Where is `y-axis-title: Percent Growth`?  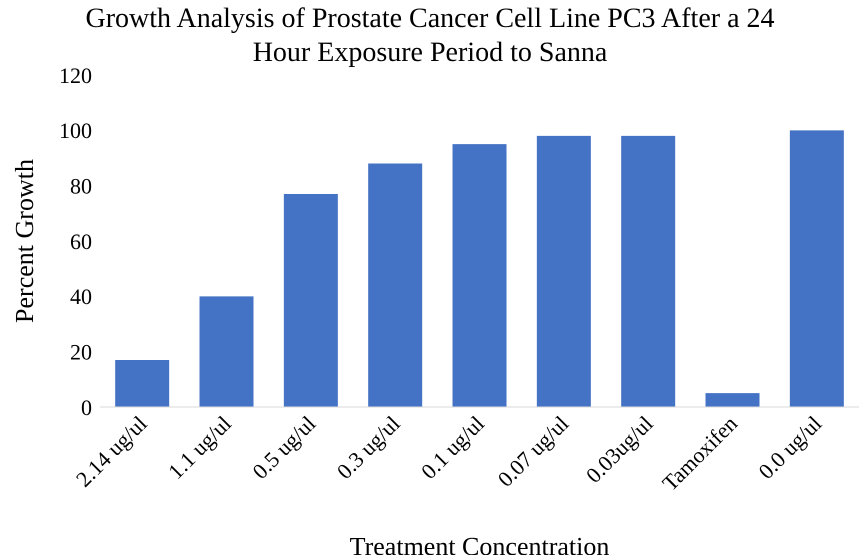
y-axis-title: Percent Growth is located at coordinates (25, 241).